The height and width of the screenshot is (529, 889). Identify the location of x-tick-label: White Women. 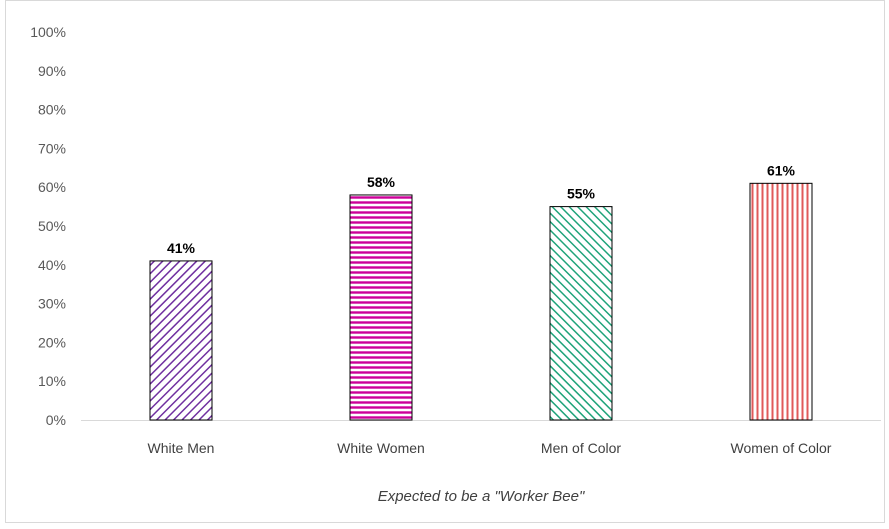
(381, 448).